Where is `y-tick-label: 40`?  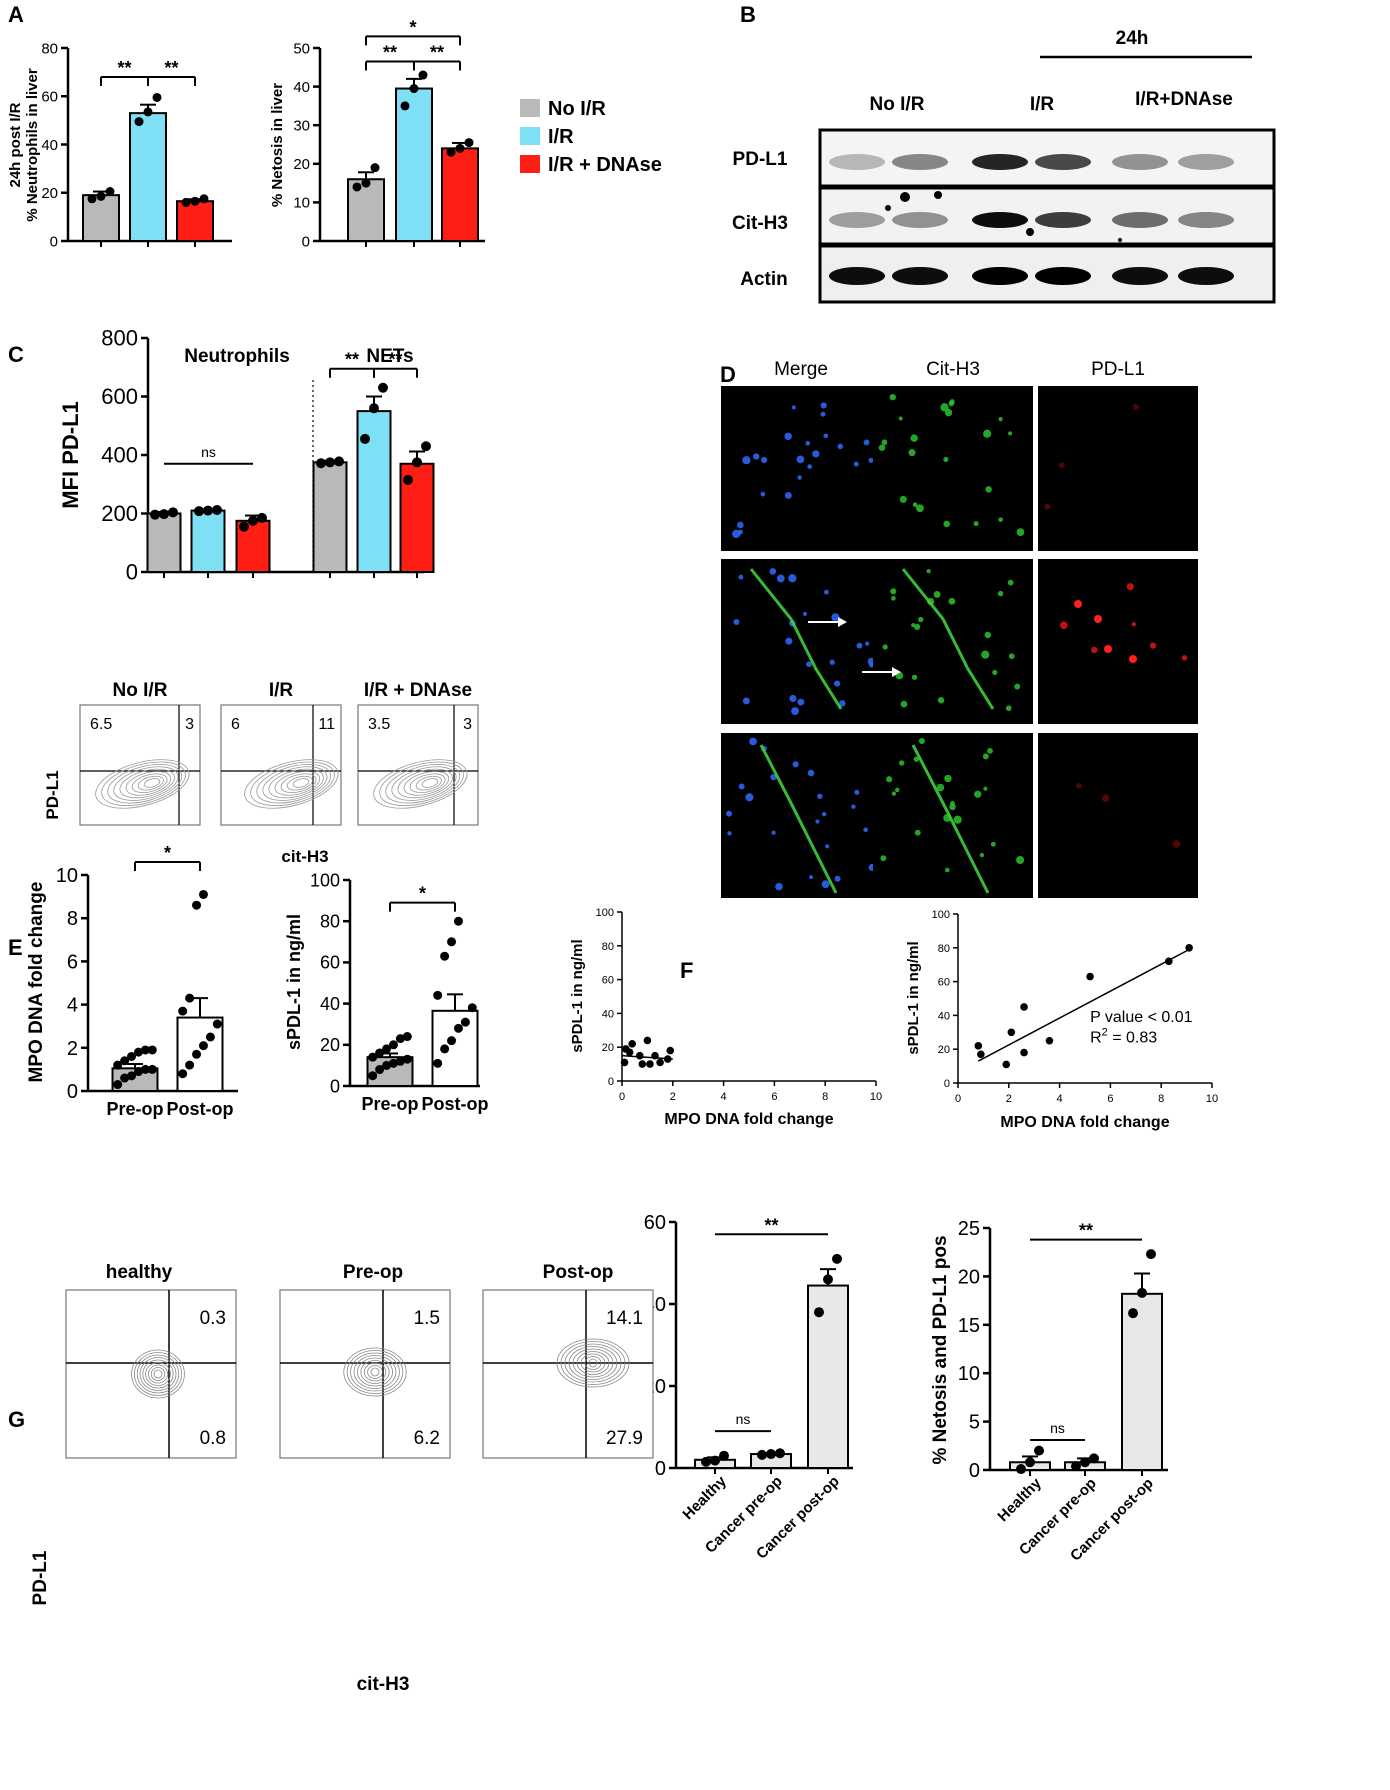 y-tick-label: 40 is located at coordinates (301, 87).